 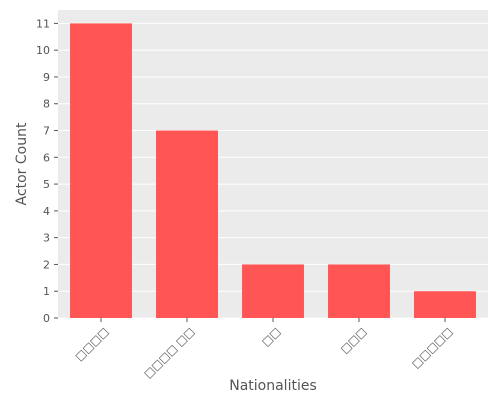 What do you see at coordinates (46, 318) in the screenshot?
I see `y-tick-label: 0` at bounding box center [46, 318].